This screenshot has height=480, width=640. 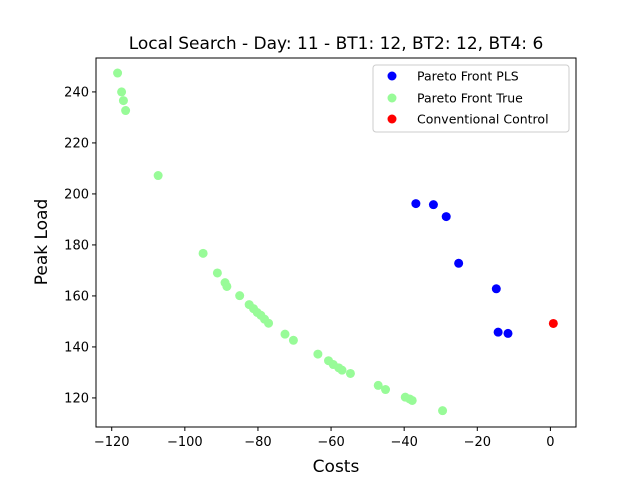 I want to click on x-tick-label: −20, so click(x=477, y=442).